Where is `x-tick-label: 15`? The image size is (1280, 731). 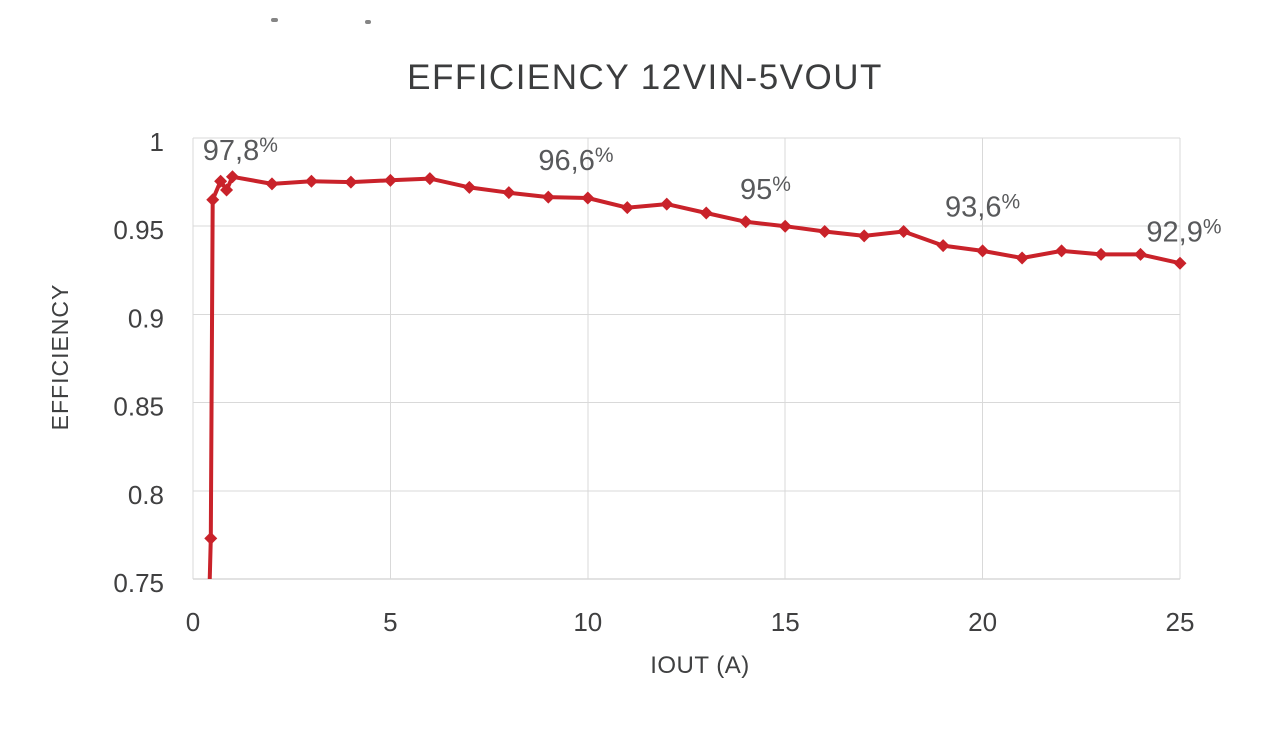 x-tick-label: 15 is located at coordinates (785, 622).